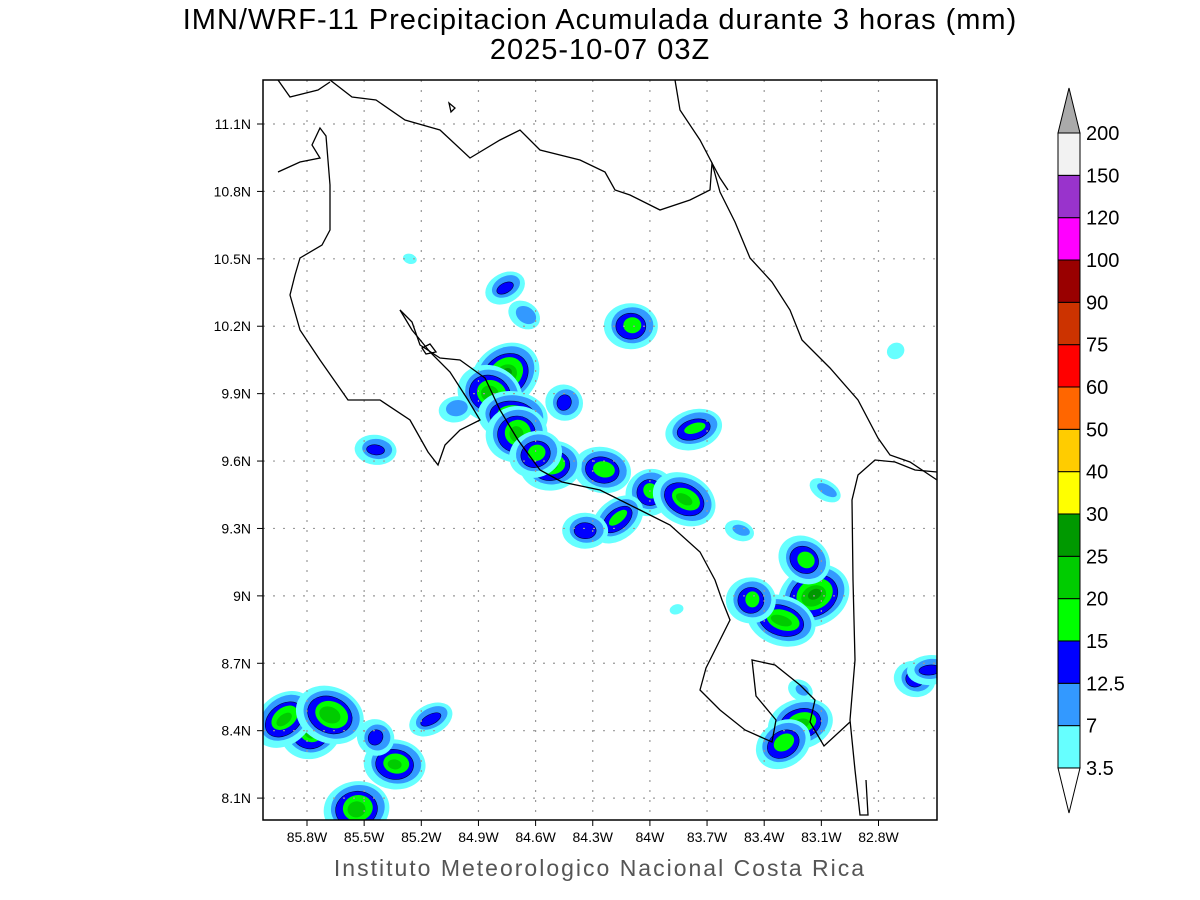 This screenshot has height=900, width=1200. What do you see at coordinates (364, 837) in the screenshot?
I see `lon-tick-label: 85.5W` at bounding box center [364, 837].